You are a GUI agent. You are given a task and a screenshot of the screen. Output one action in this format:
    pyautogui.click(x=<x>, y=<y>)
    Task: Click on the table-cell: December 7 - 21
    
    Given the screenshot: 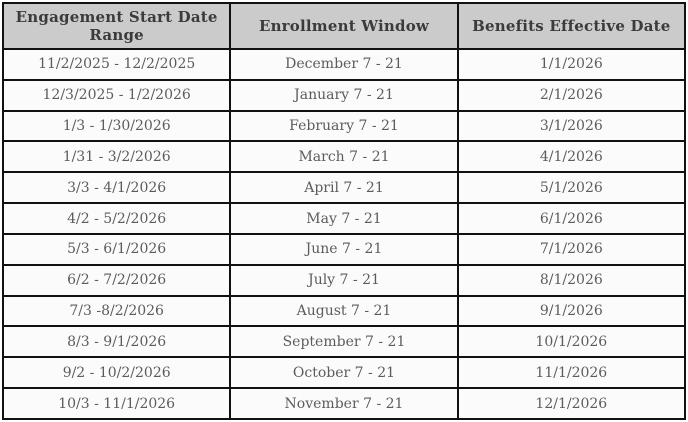 What is the action you would take?
    pyautogui.click(x=344, y=64)
    